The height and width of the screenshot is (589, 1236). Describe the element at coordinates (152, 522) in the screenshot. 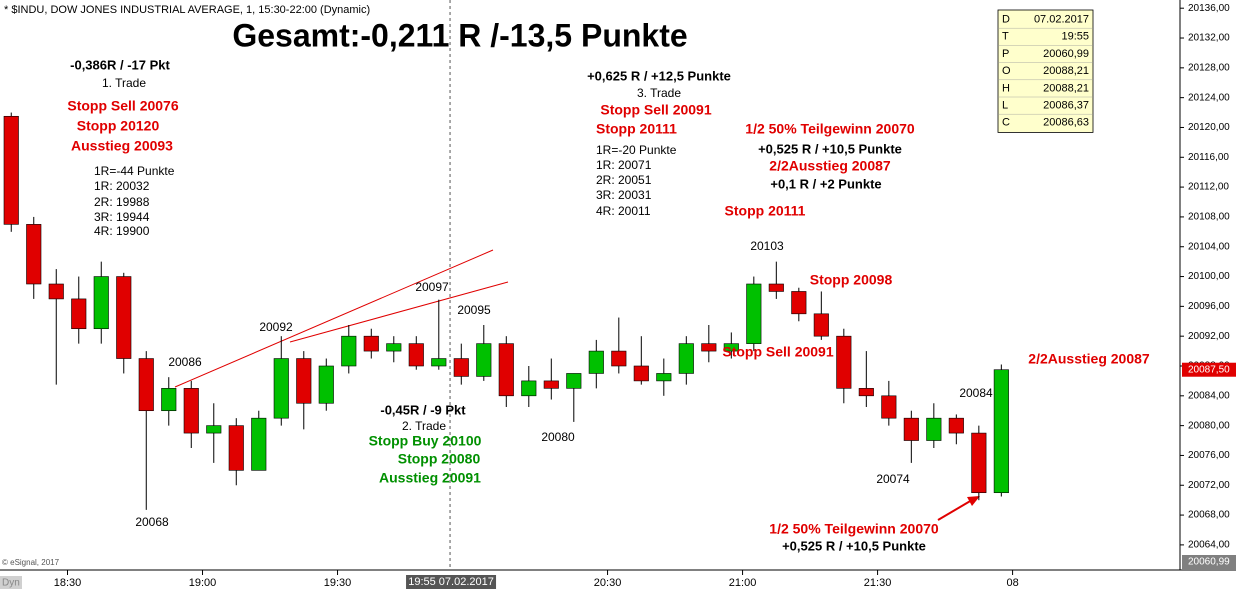

I see `annotation: 20068` at that location.